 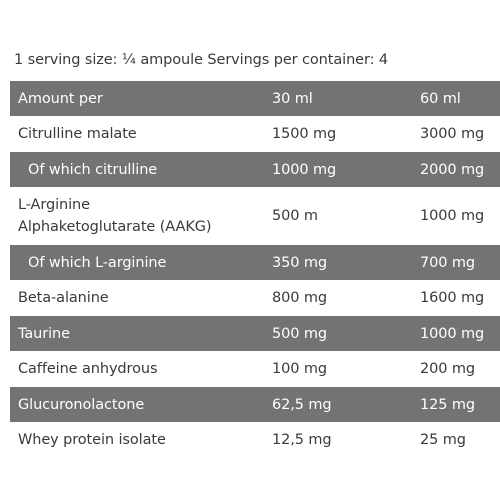 What do you see at coordinates (448, 404) in the screenshot?
I see `row-value-60ml: 125 mg` at bounding box center [448, 404].